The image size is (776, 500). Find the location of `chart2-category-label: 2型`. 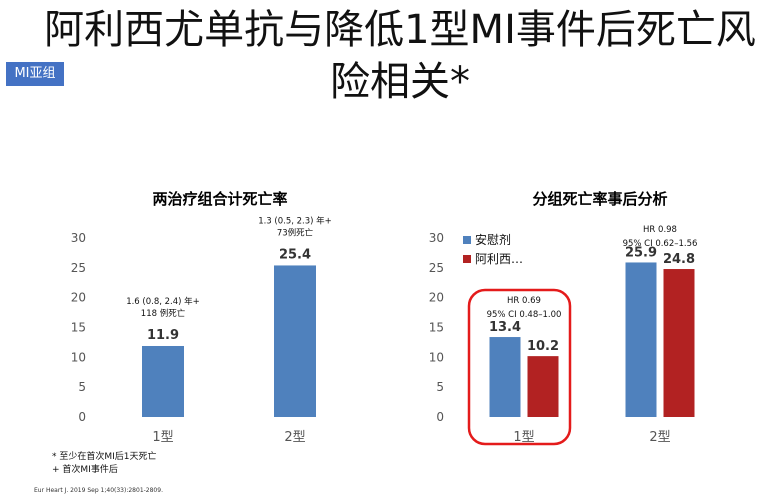

chart2-category-label: 2型 is located at coordinates (659, 437).